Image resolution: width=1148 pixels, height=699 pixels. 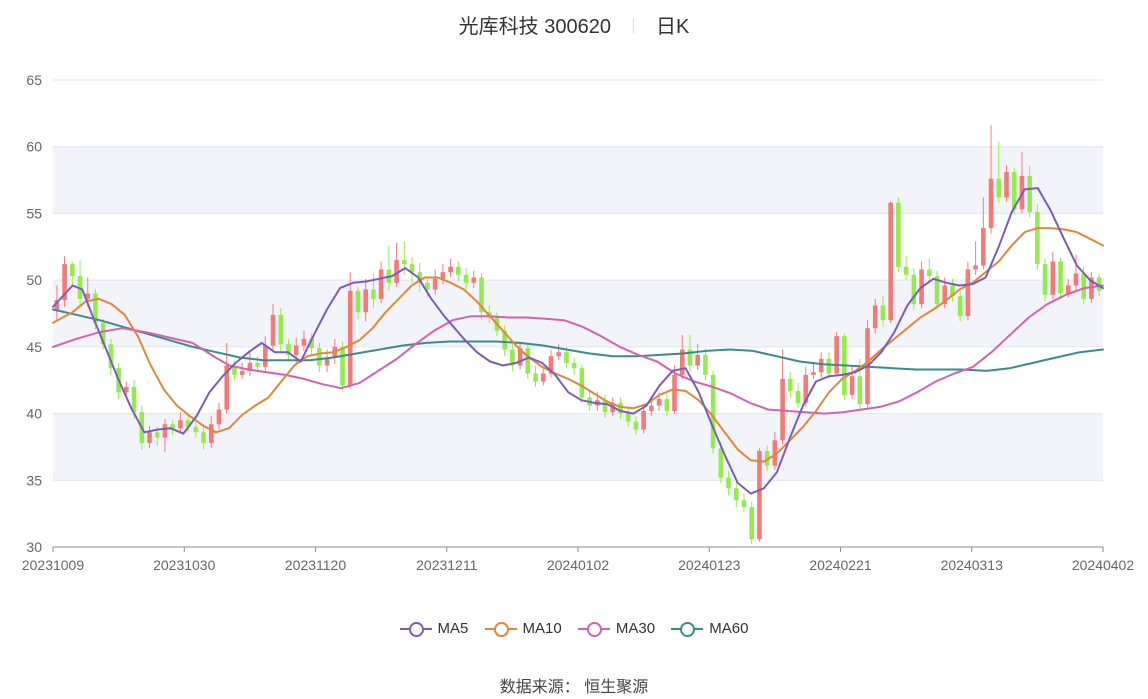 I want to click on x-tick-label: 20231030, so click(x=184, y=565).